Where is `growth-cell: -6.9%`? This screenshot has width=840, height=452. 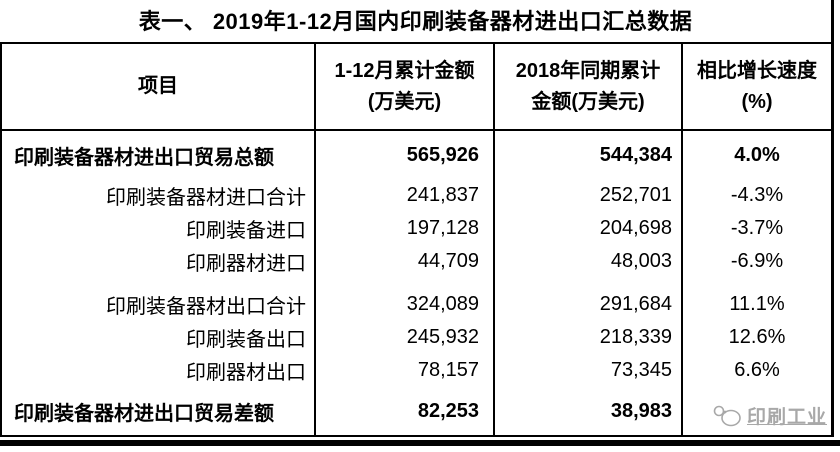
growth-cell: -6.9% is located at coordinates (757, 261).